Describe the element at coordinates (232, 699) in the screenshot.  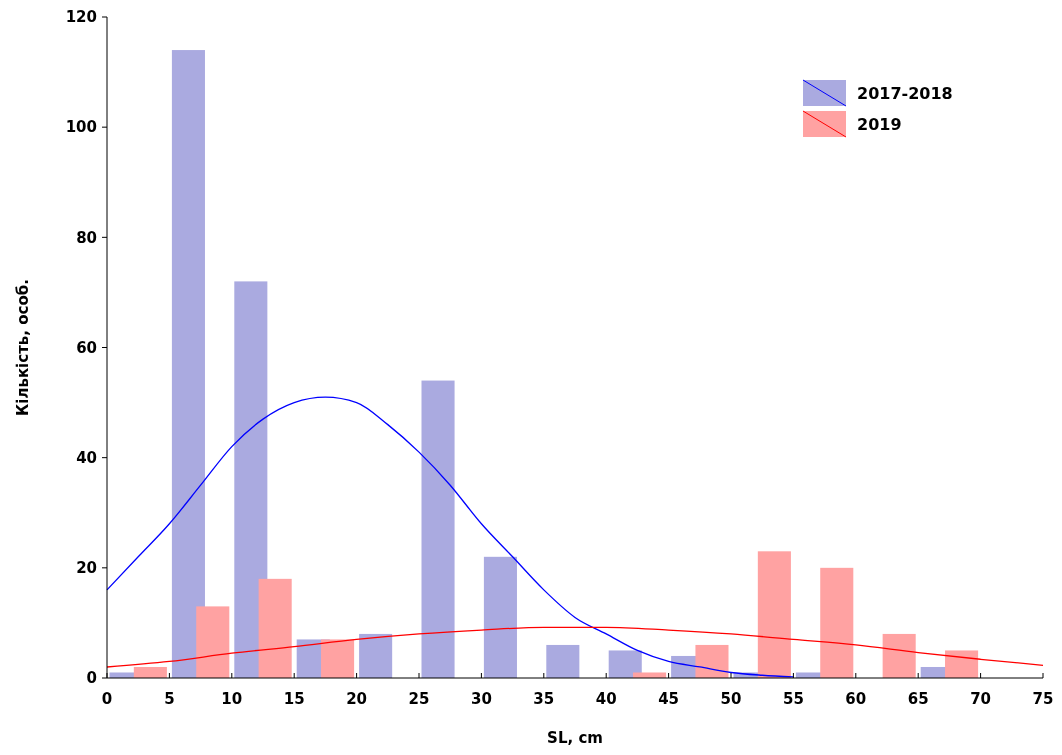
I see `x-tick-label: 10` at that location.